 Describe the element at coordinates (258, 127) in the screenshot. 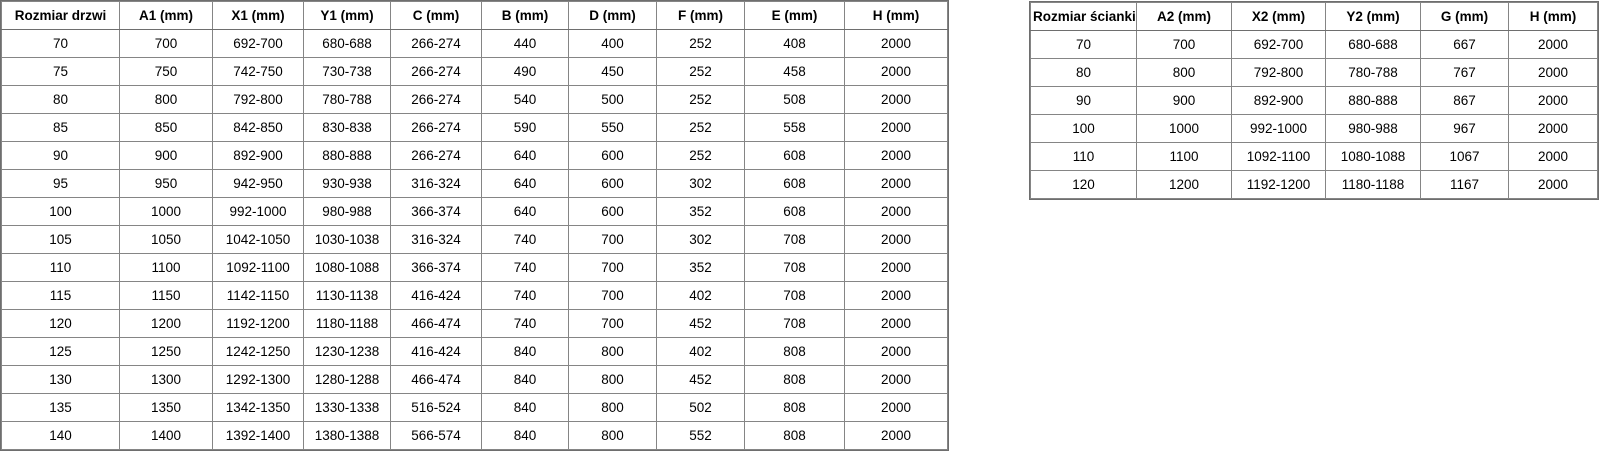

I see `table-cell: 842-850` at that location.